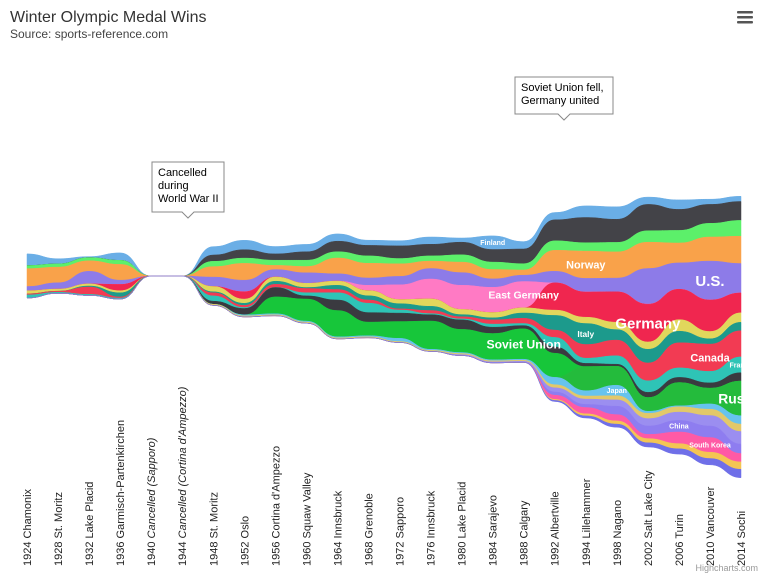 Image resolution: width=768 pixels, height=576 pixels. I want to click on x-tick-label: 1980 Lake Placid, so click(463, 524).